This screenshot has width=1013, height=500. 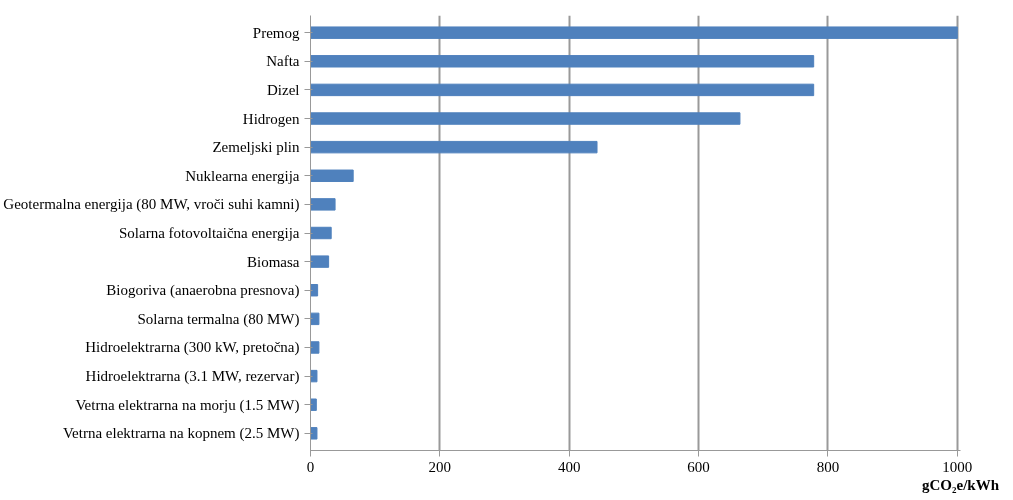 I want to click on x-tick-label: 200, so click(x=440, y=466).